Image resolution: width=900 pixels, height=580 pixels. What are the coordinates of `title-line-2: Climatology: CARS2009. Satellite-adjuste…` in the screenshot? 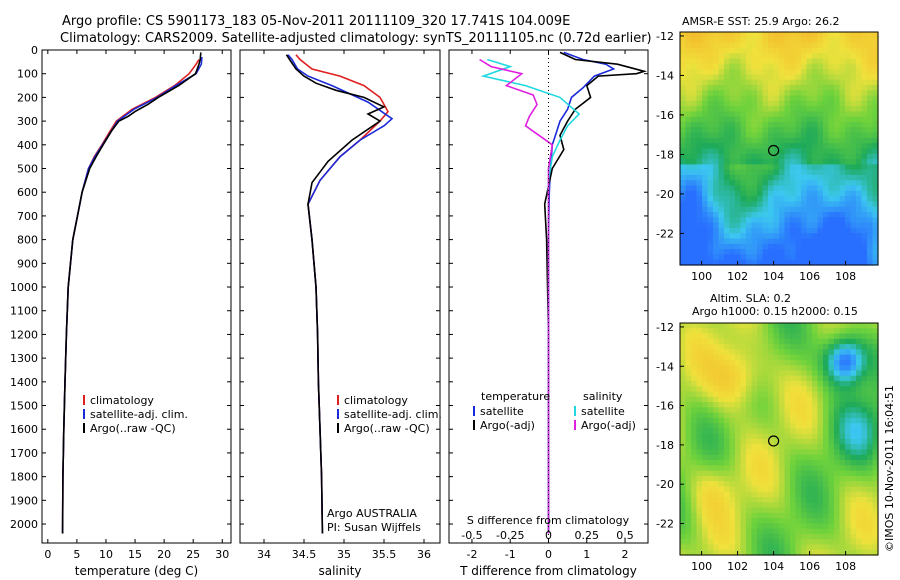 It's located at (356, 38).